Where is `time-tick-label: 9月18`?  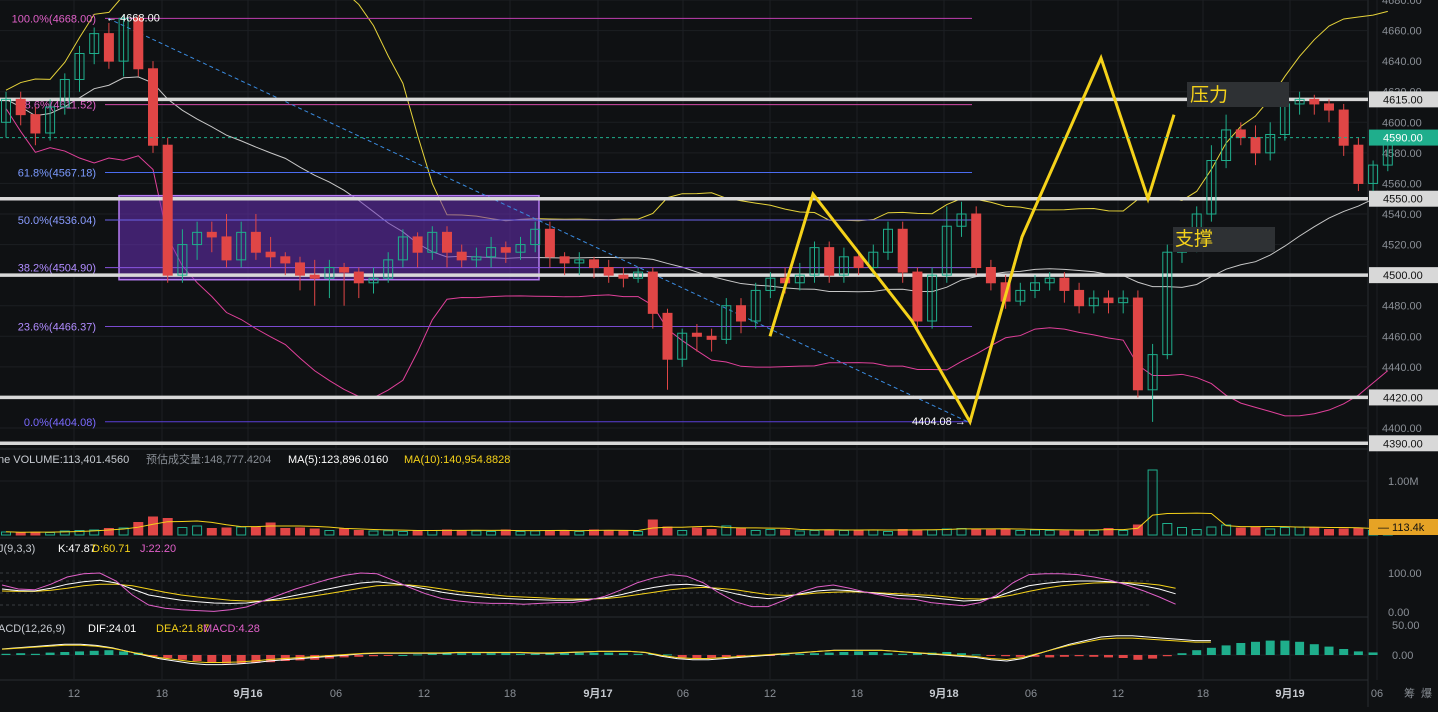 time-tick-label: 9月18 is located at coordinates (943, 693).